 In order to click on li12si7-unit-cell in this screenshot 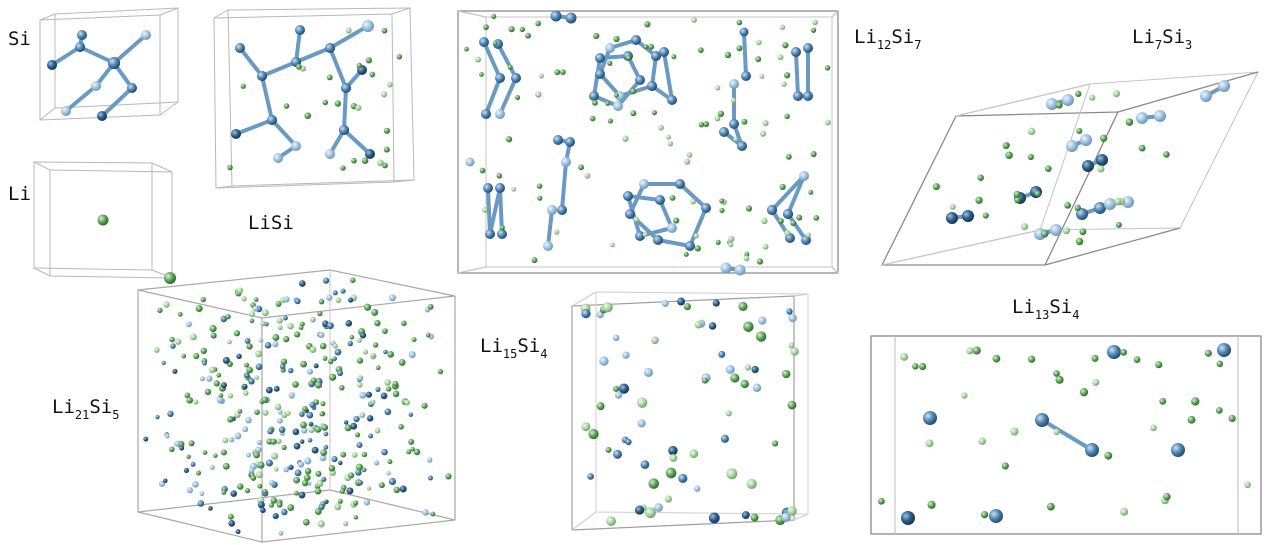, I will do `click(648, 142)`.